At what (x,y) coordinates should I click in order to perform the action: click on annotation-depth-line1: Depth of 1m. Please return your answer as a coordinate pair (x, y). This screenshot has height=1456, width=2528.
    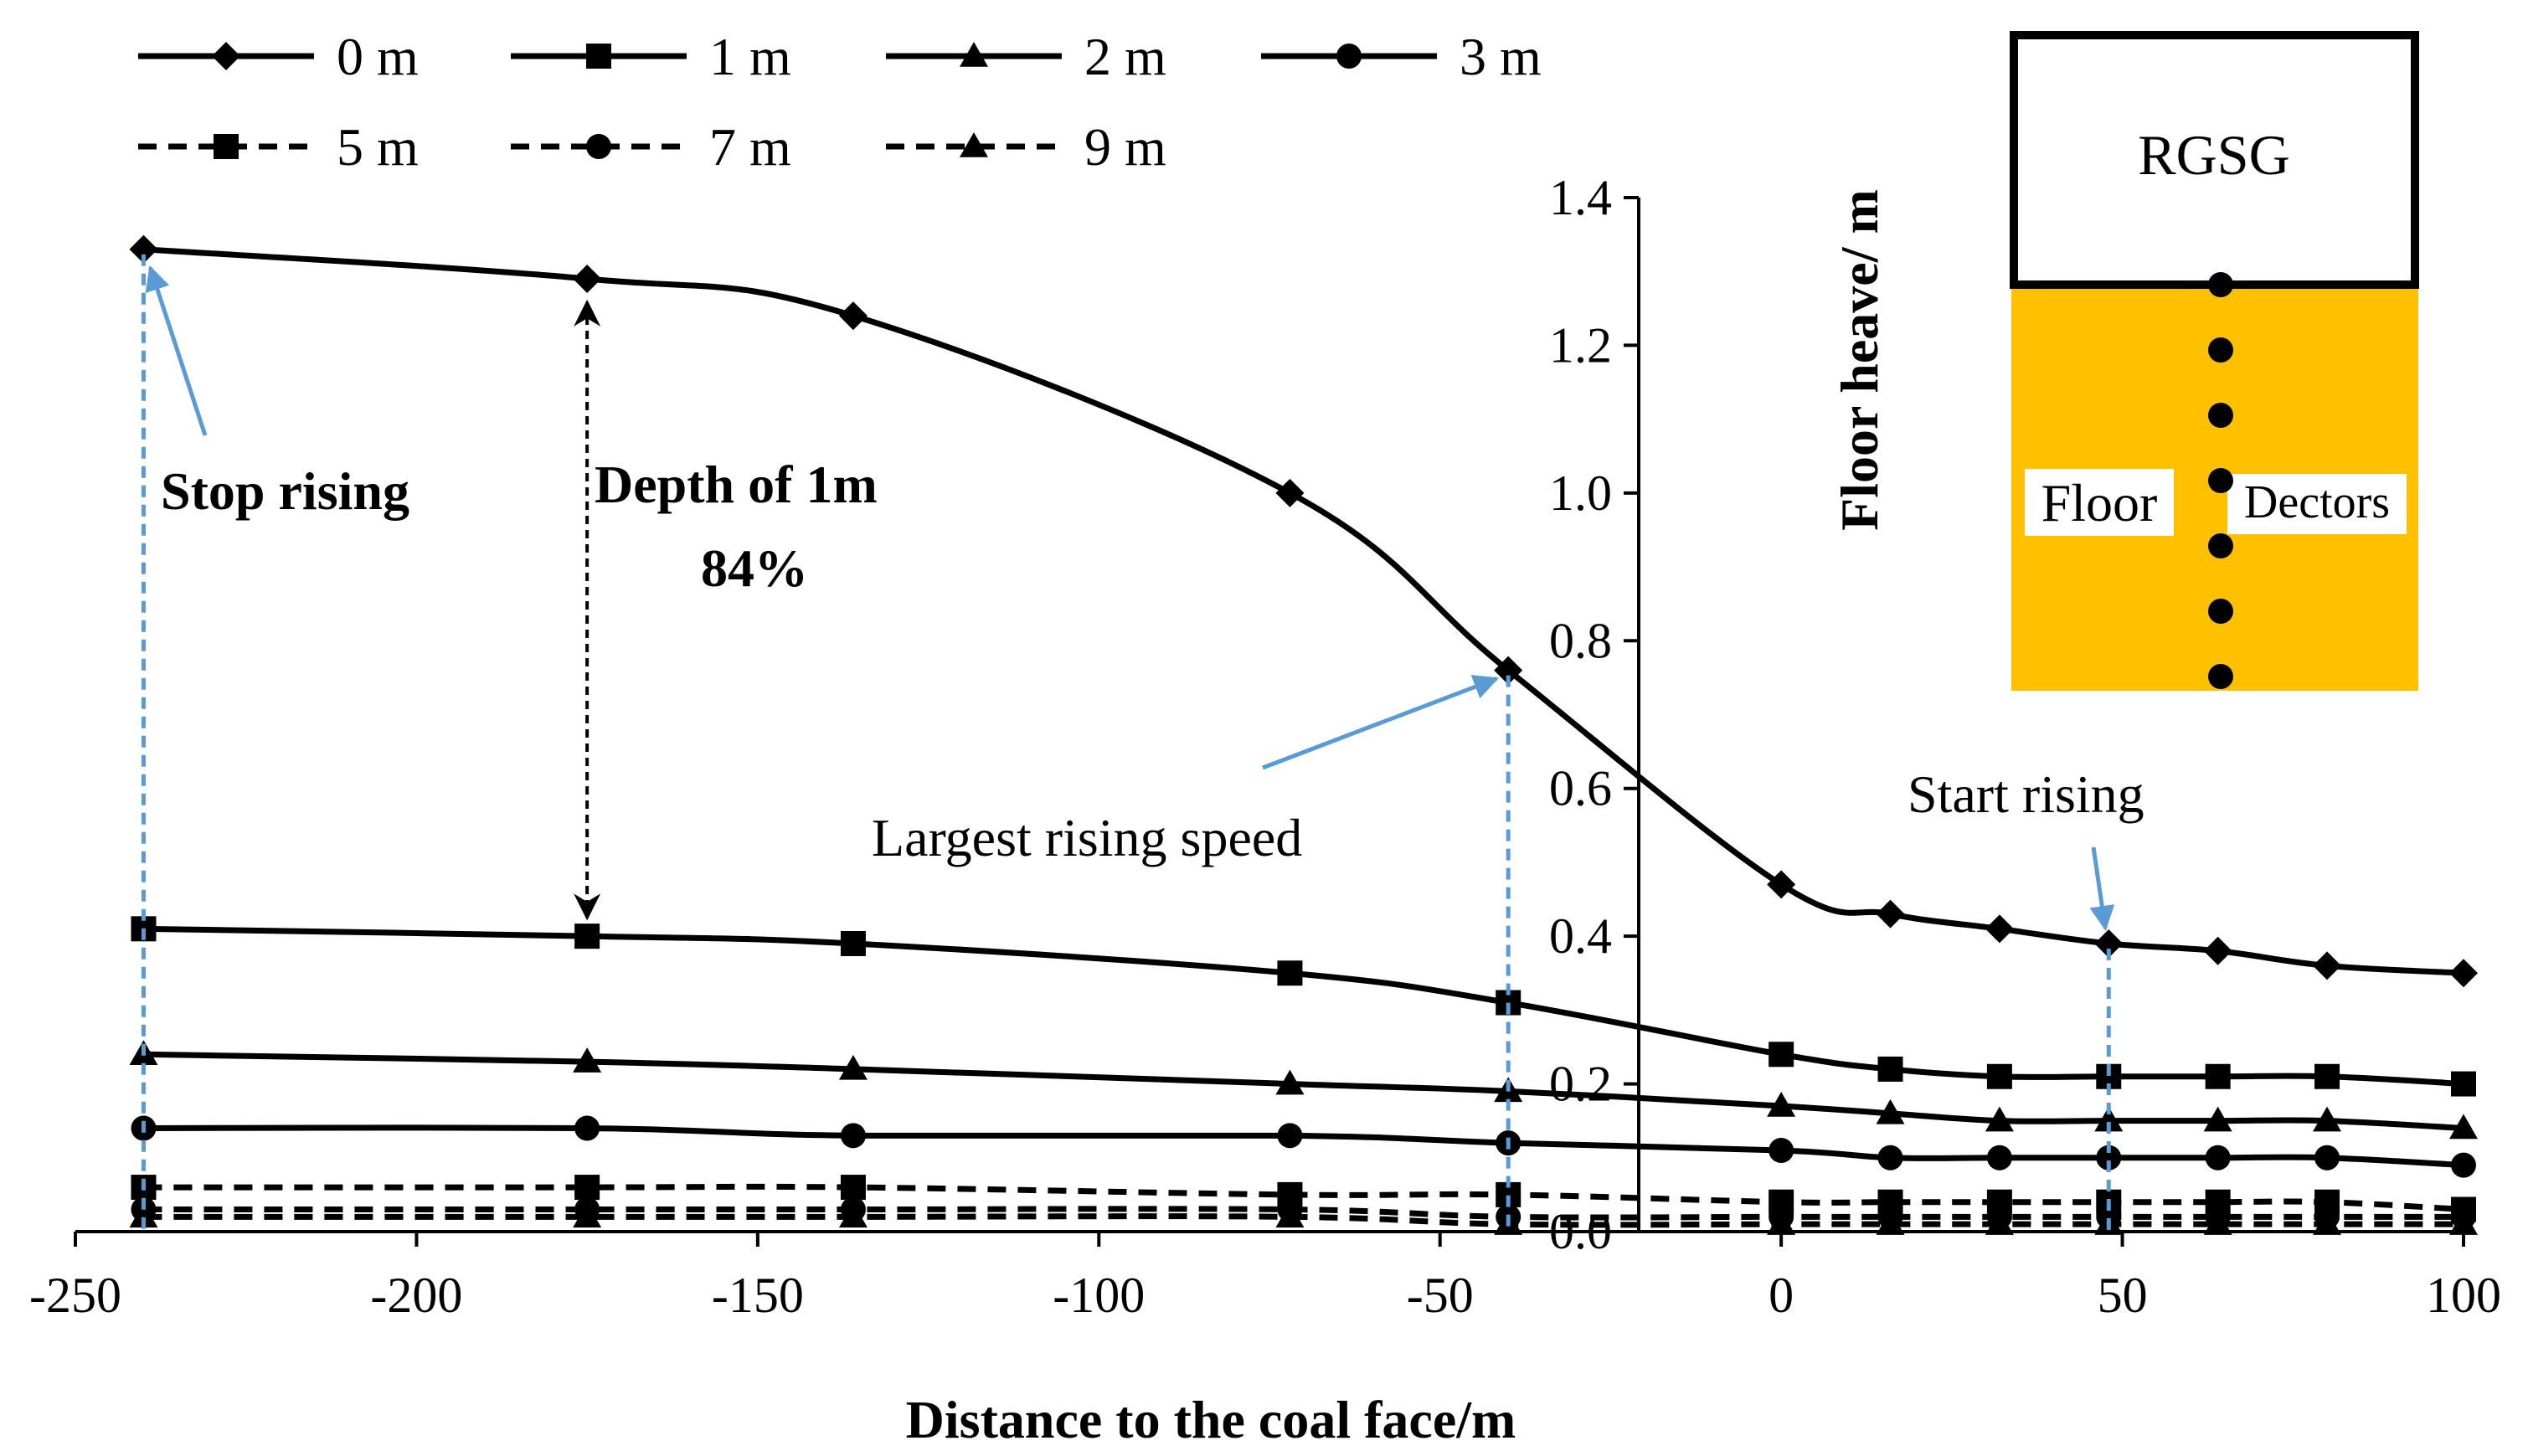
    Looking at the image, I should click on (736, 484).